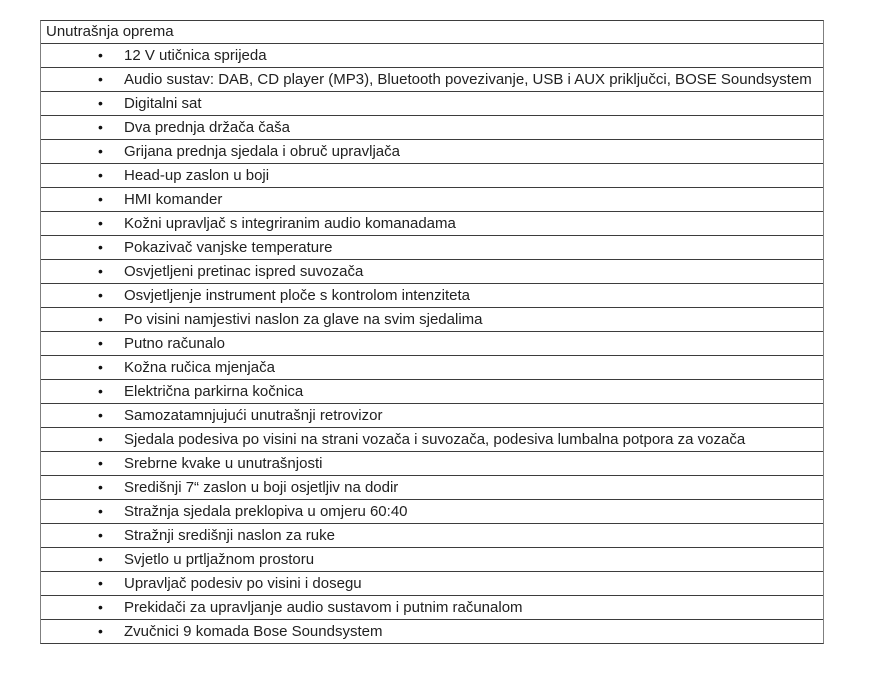 Image resolution: width=869 pixels, height=690 pixels. I want to click on equipment-item-label: HMI komander, so click(173, 199).